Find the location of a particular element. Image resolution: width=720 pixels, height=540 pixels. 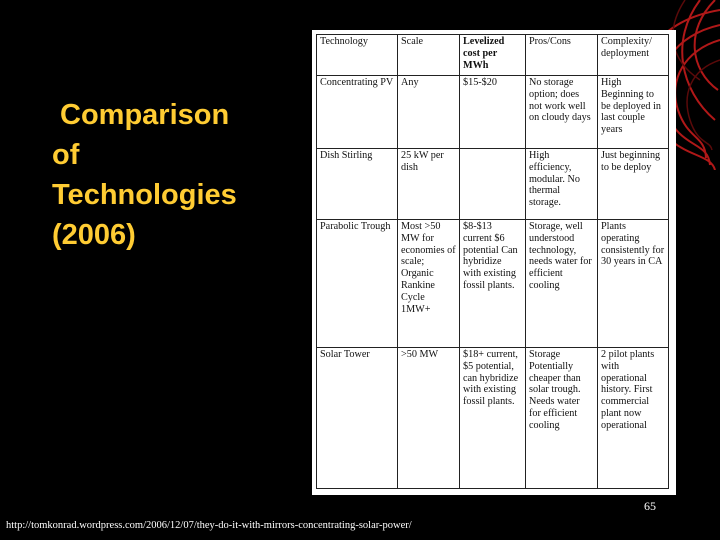

title-line: Technologies is located at coordinates (144, 195).